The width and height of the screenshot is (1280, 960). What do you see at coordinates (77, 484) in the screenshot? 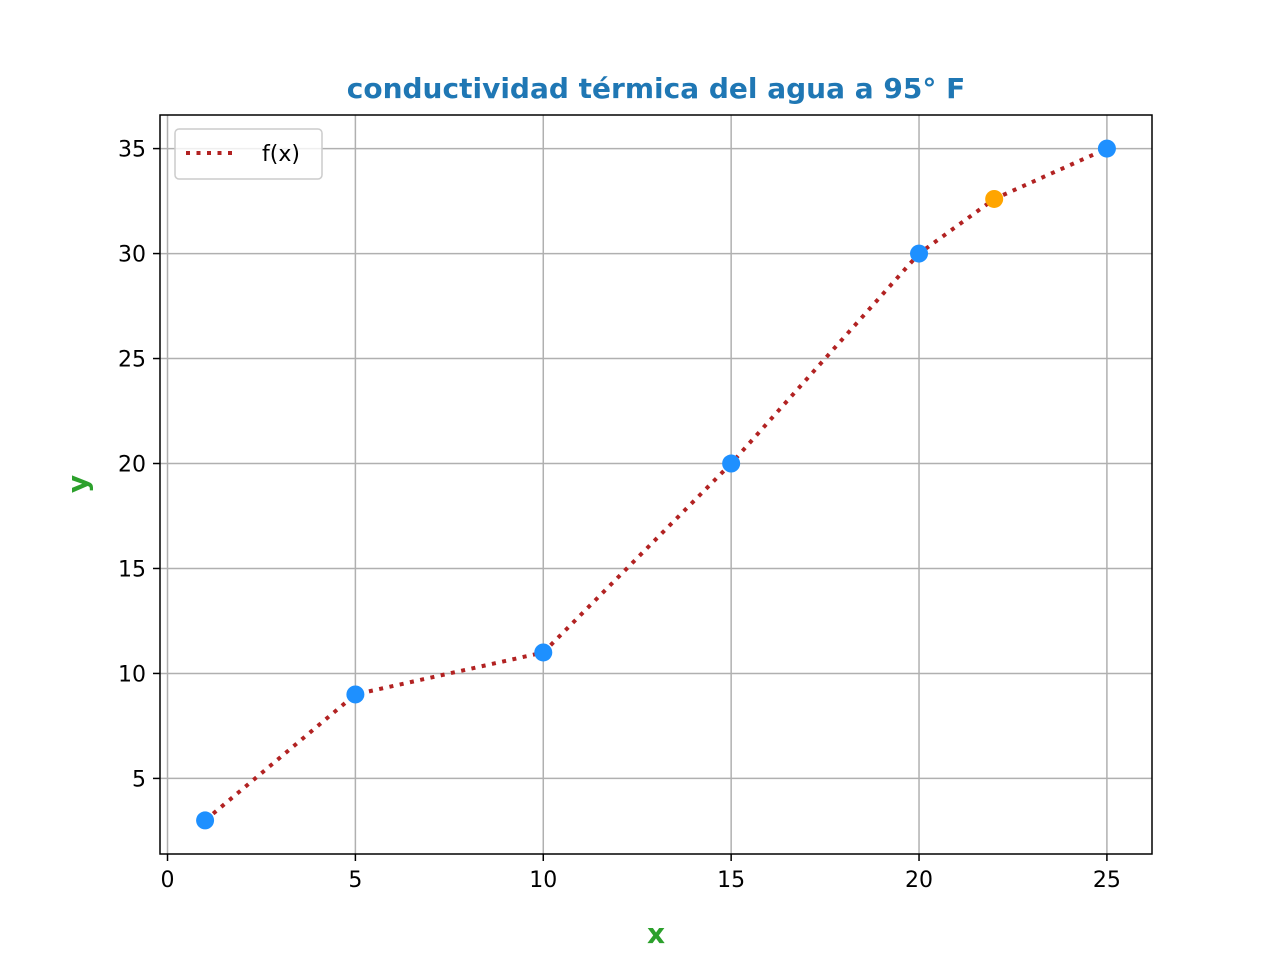
I see `y-axis-label: y` at bounding box center [77, 484].